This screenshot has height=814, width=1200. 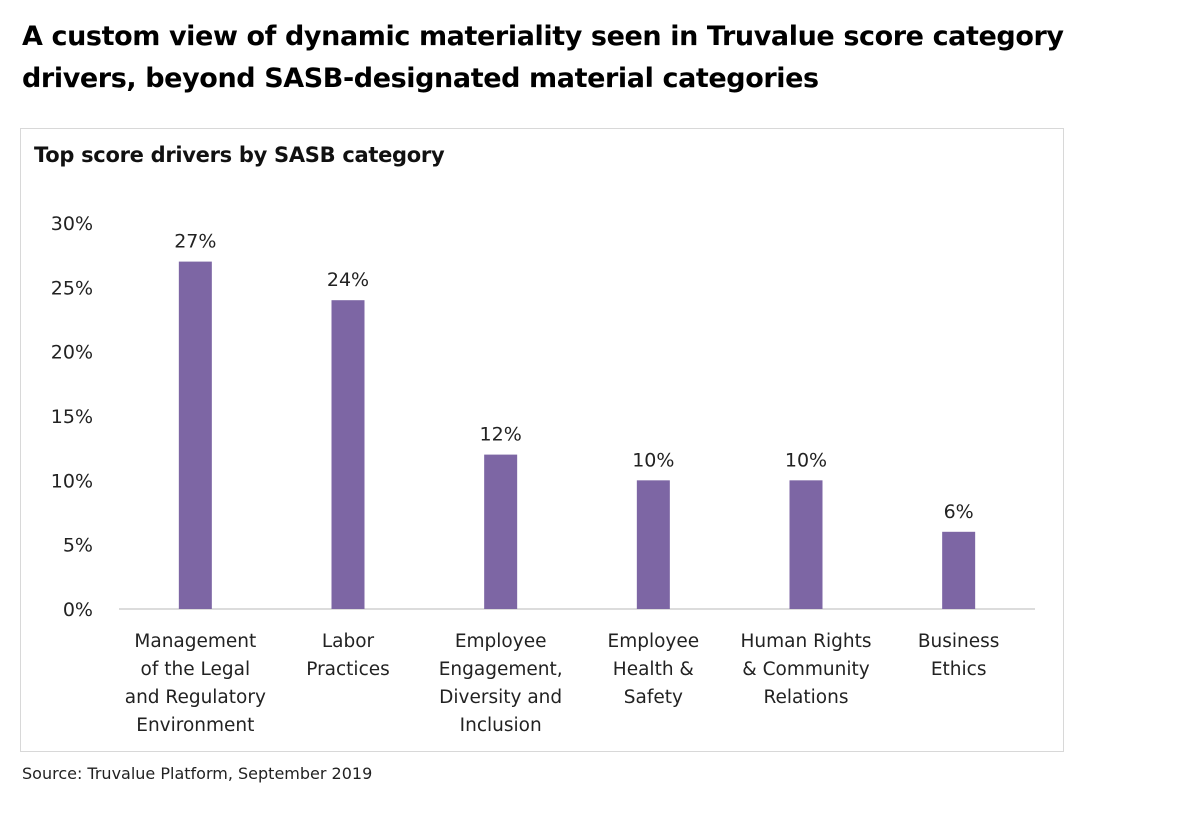 I want to click on value-label: 24%, so click(x=348, y=280).